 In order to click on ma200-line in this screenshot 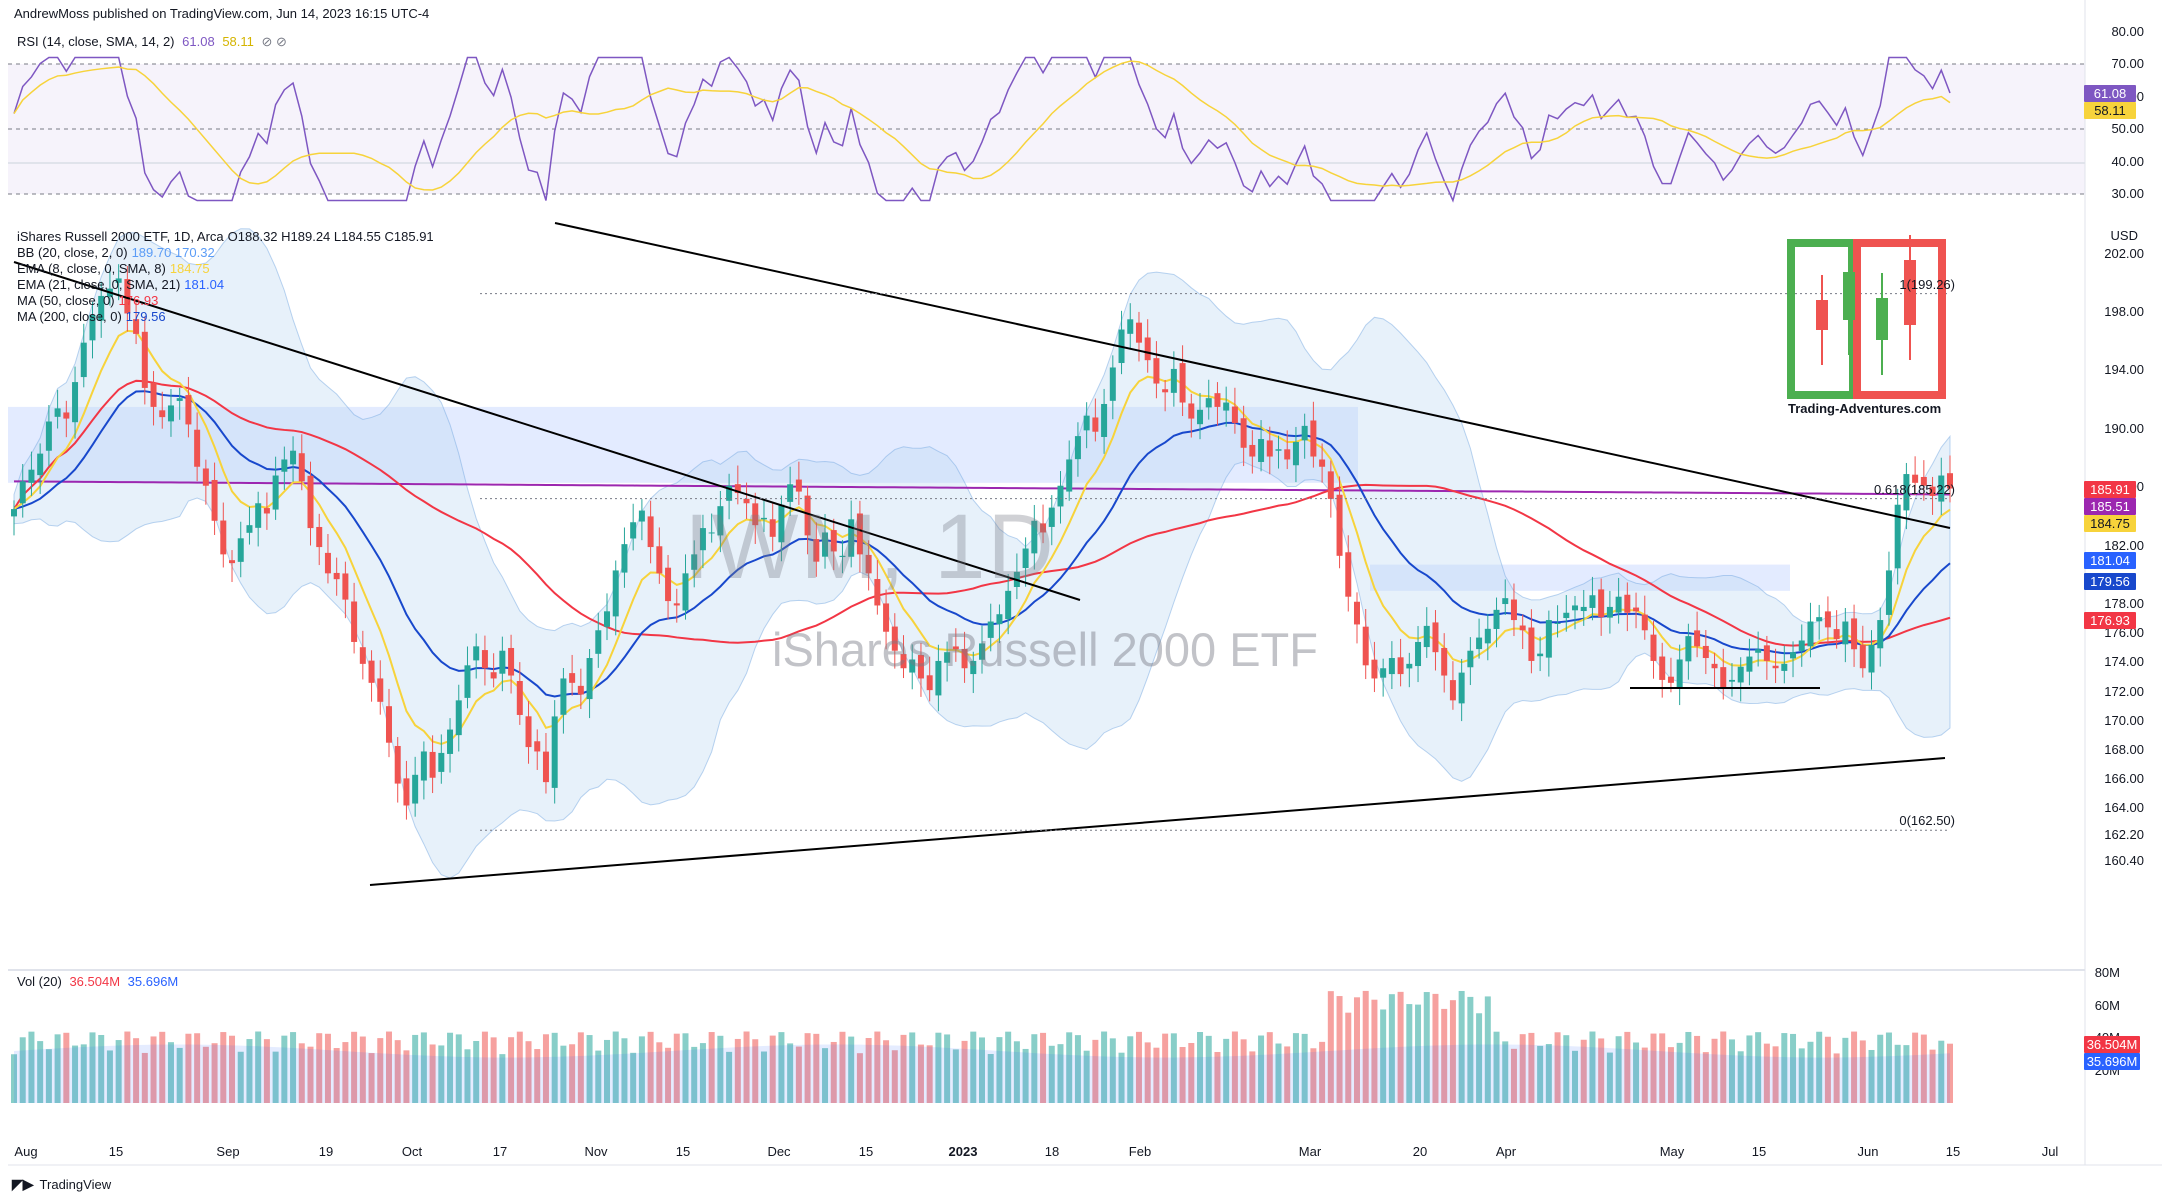, I will do `click(982, 488)`.